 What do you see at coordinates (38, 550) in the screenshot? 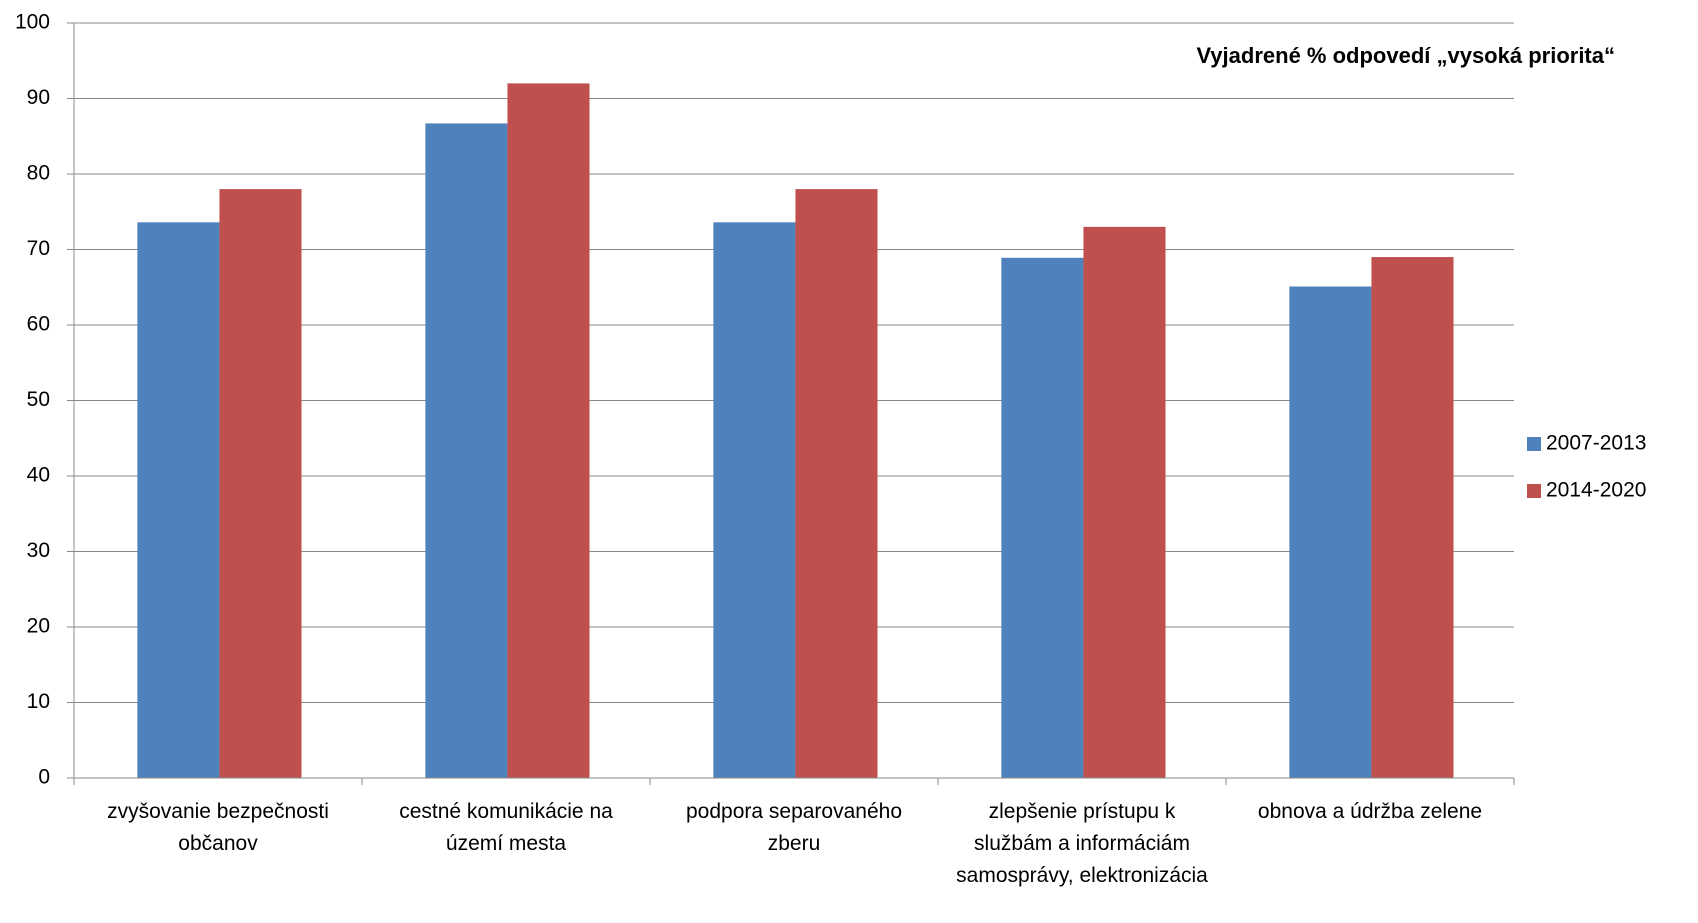
I see `y-tick-label: 30` at bounding box center [38, 550].